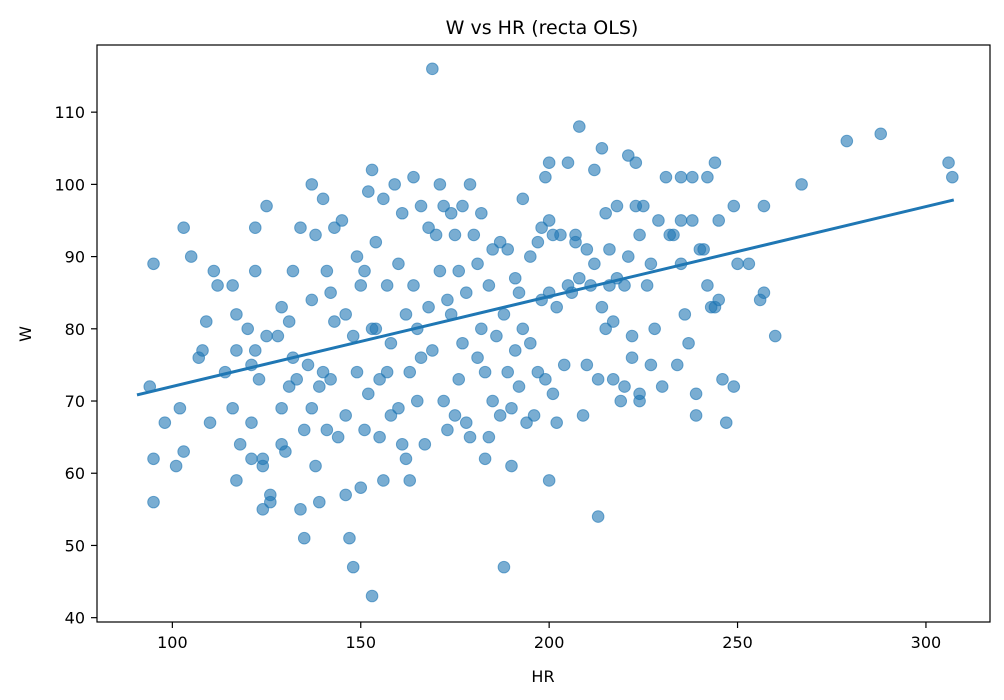 This screenshot has height=700, width=1004. I want to click on chart-title: W vs HR (recta OLS), so click(542, 28).